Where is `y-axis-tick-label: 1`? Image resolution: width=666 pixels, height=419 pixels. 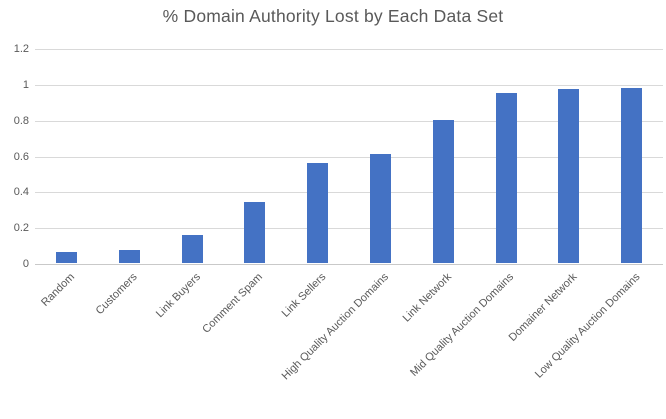 y-axis-tick-label: 1 is located at coordinates (25, 84).